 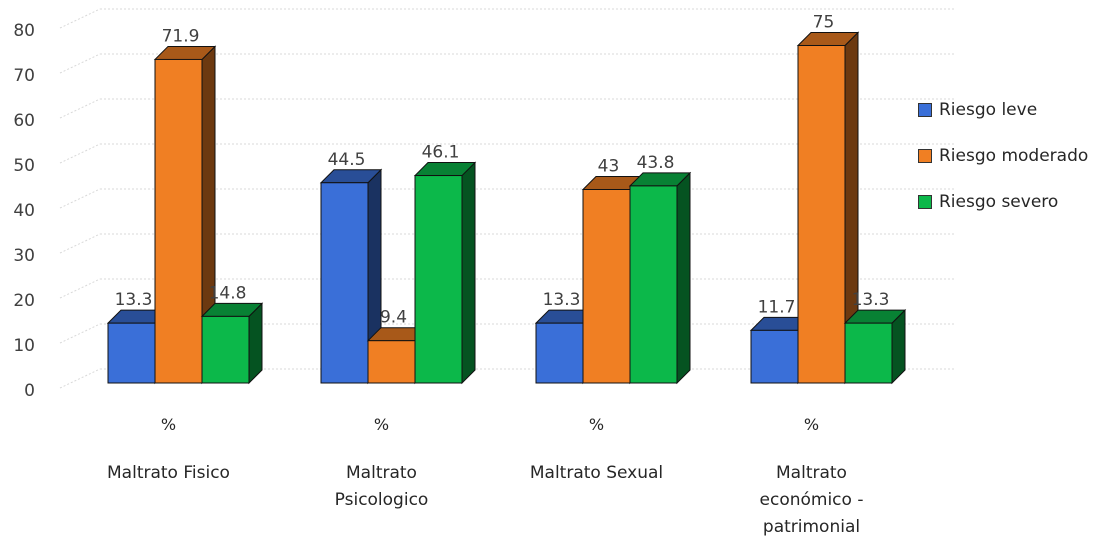 What do you see at coordinates (811, 527) in the screenshot?
I see `x-category-label: patrimonial` at bounding box center [811, 527].